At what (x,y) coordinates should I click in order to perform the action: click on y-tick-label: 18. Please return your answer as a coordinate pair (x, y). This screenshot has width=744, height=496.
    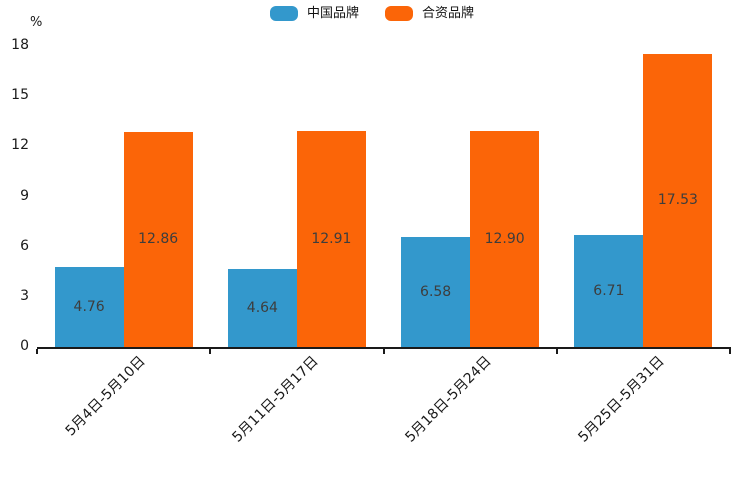
    Looking at the image, I should click on (20, 45).